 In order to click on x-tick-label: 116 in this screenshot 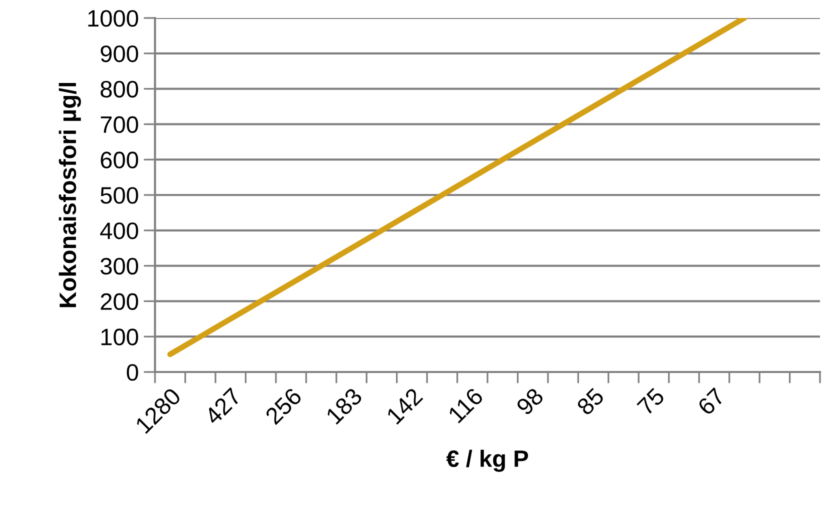, I will do `click(465, 405)`.